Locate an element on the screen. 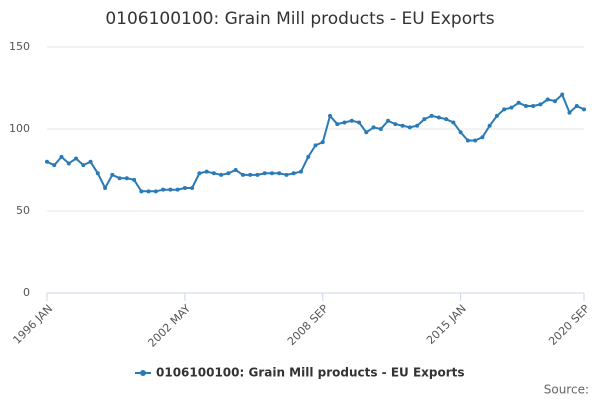 This screenshot has width=600, height=400. y-tick-label: 100 is located at coordinates (19, 128).